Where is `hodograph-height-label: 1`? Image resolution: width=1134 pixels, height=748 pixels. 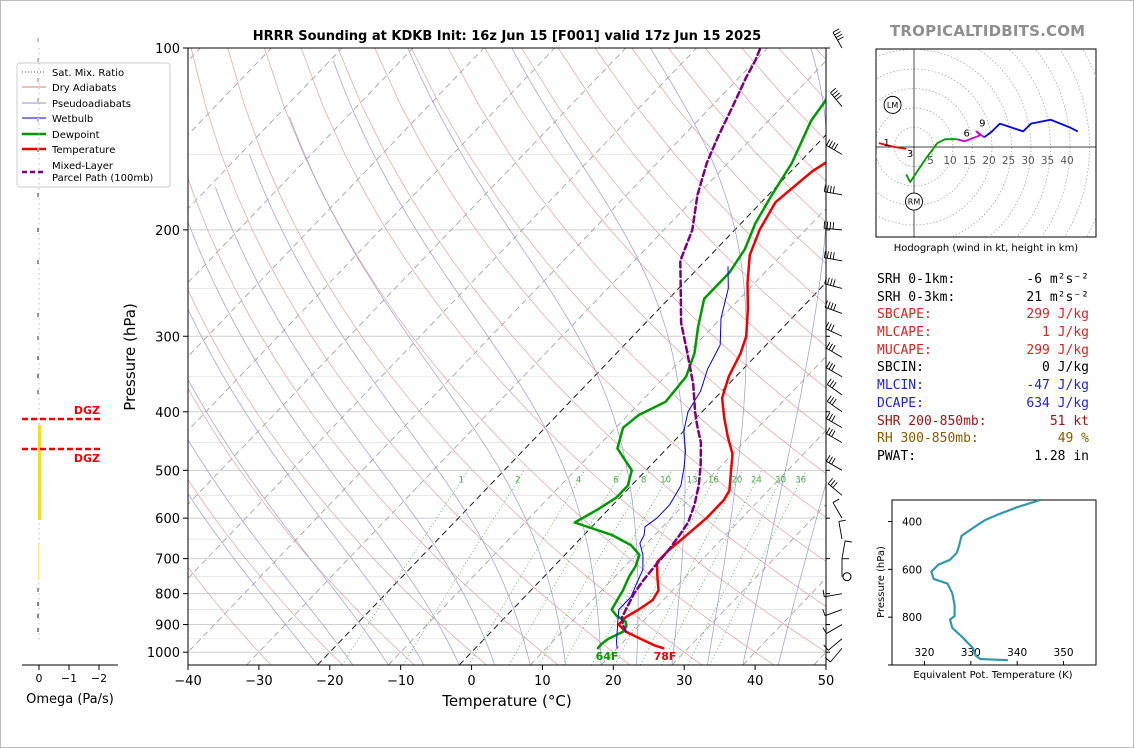 hodograph-height-label: 1 is located at coordinates (887, 143).